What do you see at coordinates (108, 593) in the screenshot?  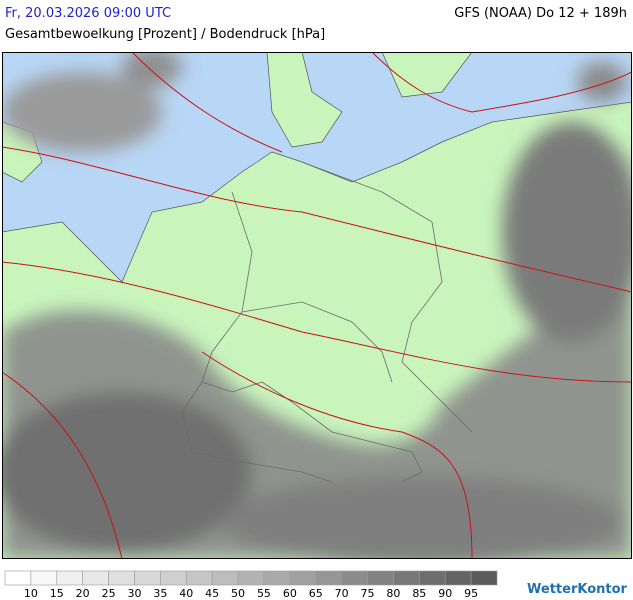 I see `legend-label: 25` at bounding box center [108, 593].